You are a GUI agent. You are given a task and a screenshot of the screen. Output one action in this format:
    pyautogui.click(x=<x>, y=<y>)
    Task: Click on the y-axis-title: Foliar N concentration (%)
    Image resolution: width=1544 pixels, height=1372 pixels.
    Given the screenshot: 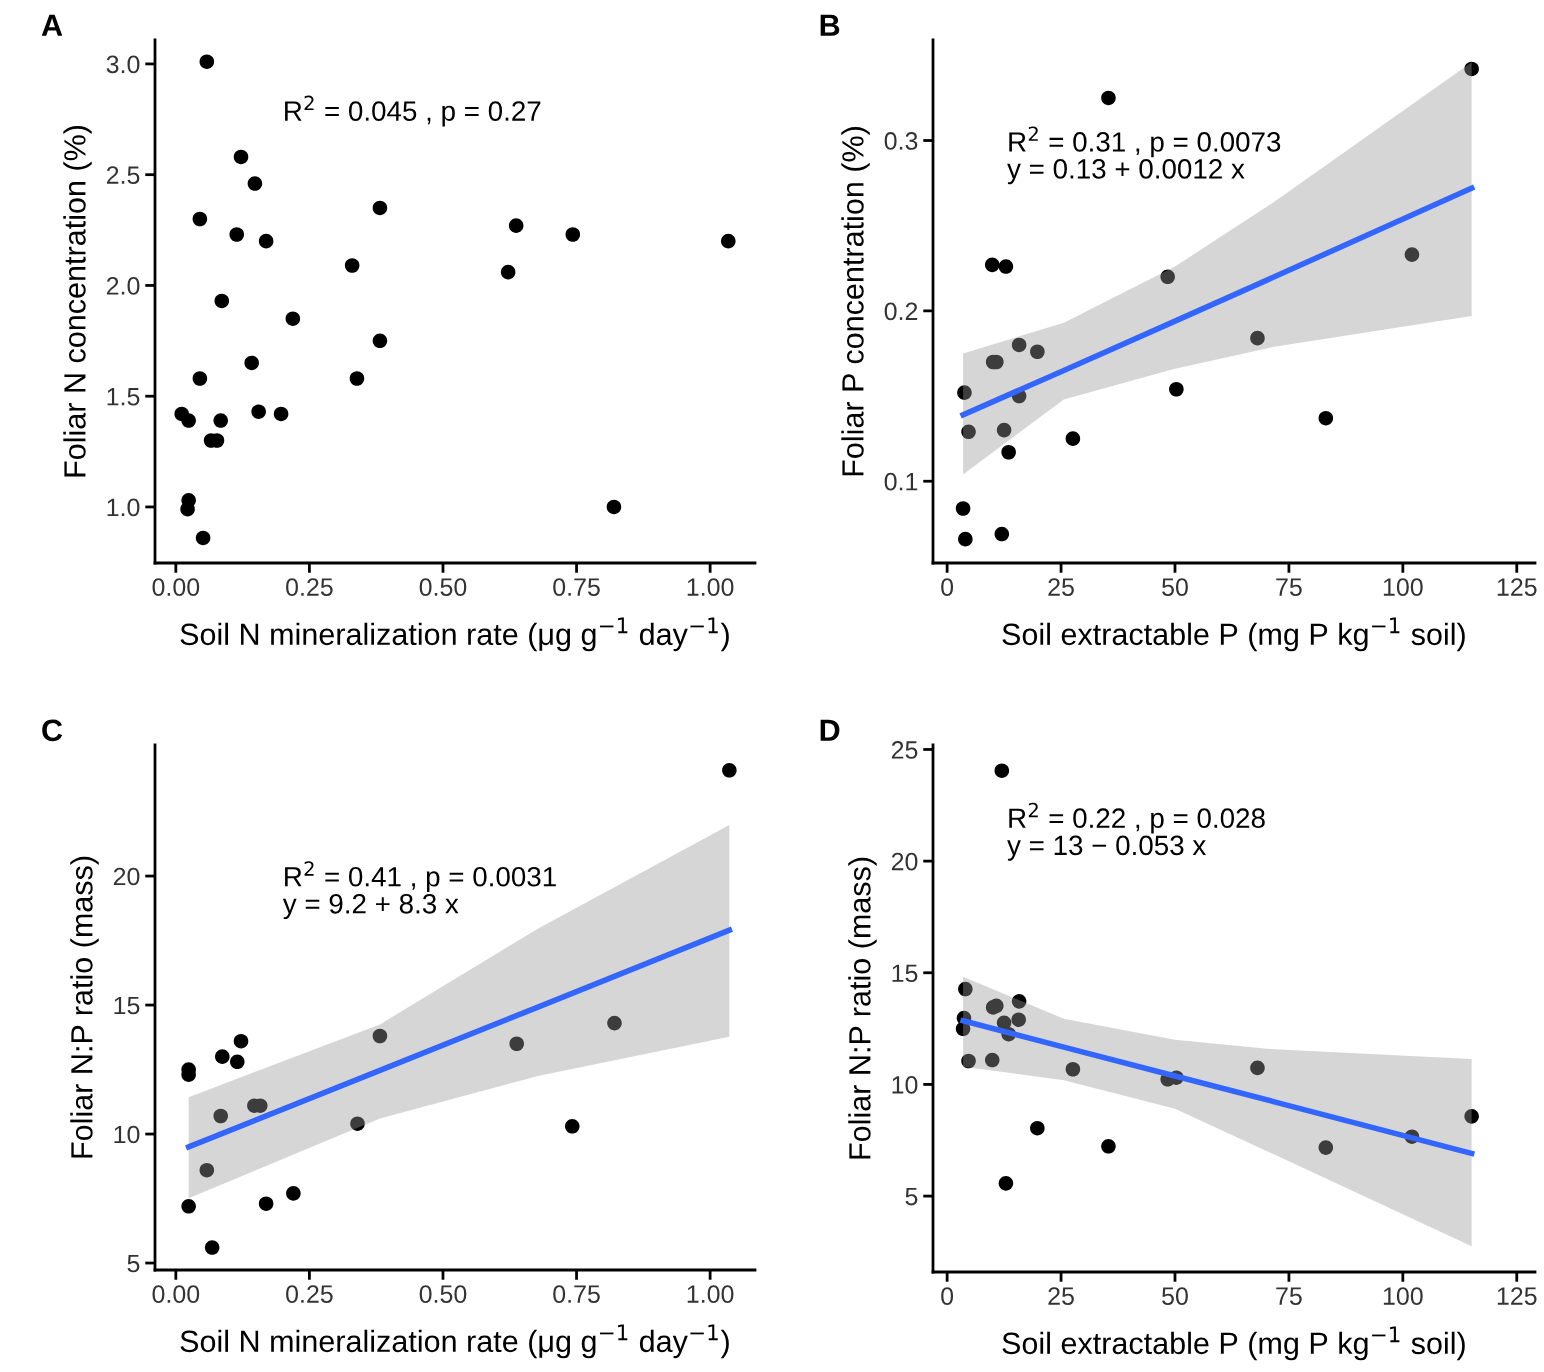 What is the action you would take?
    pyautogui.click(x=77, y=301)
    